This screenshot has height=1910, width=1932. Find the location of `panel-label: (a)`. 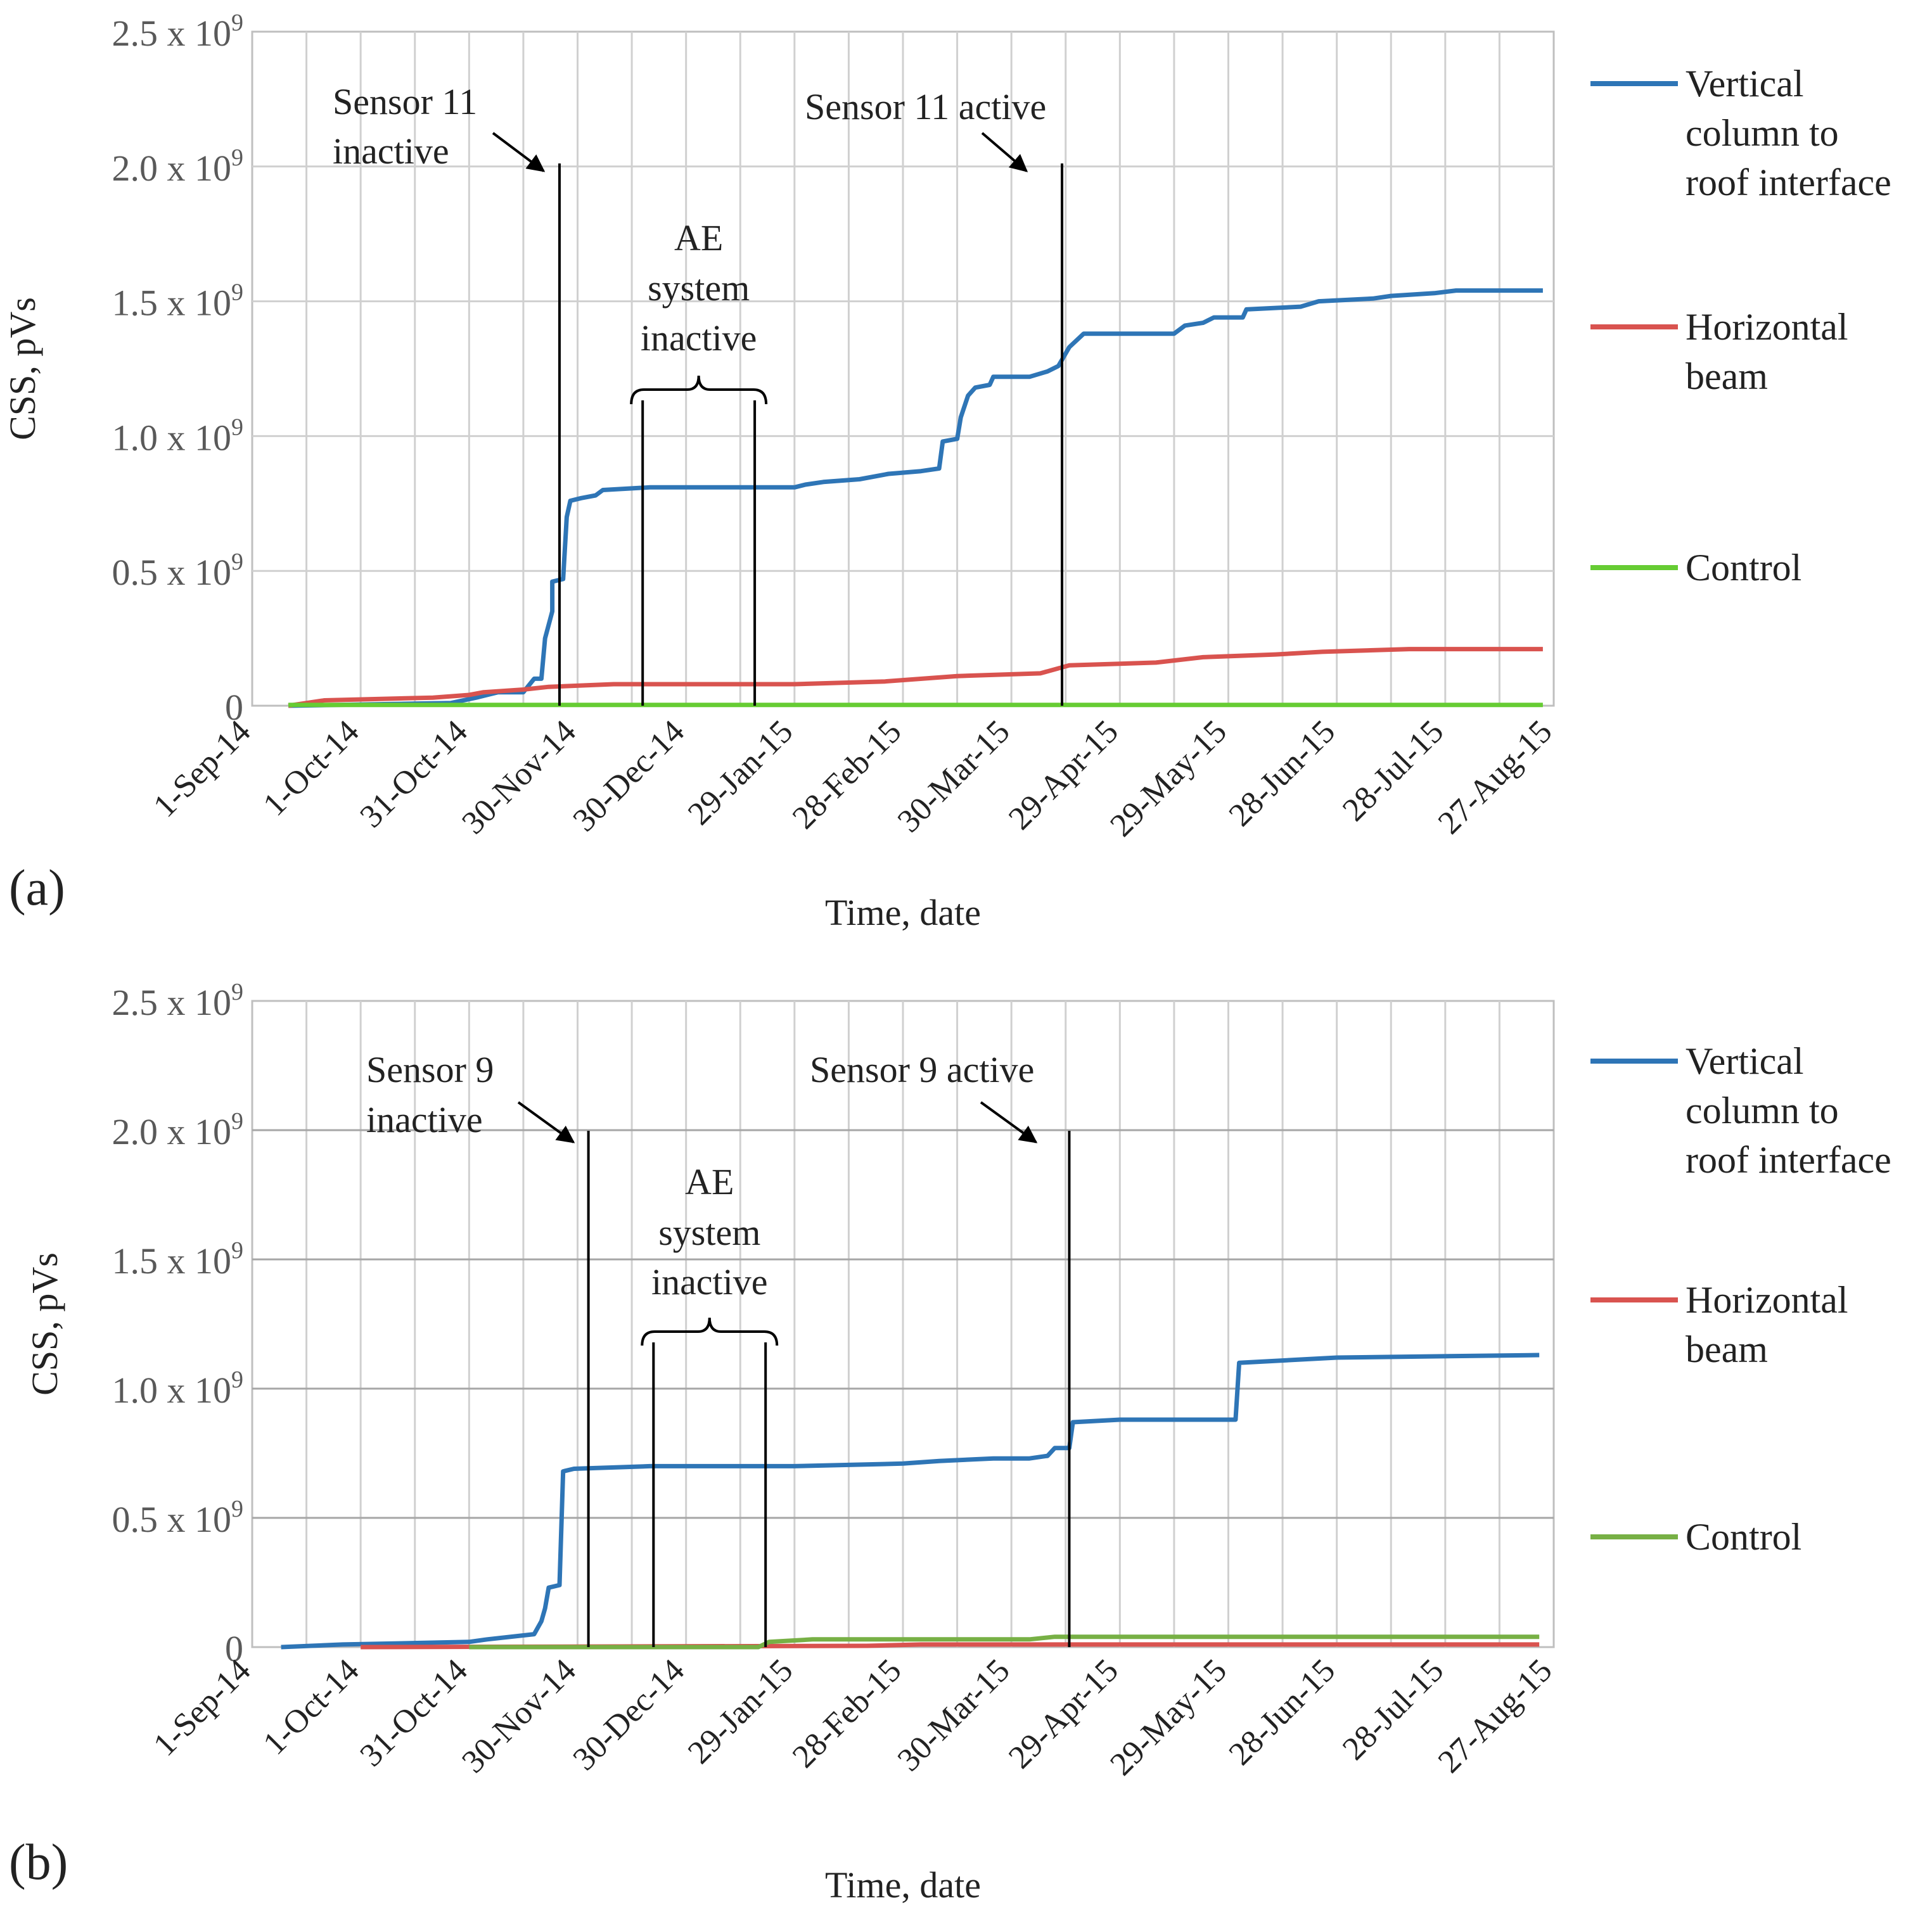

panel-label: (a) is located at coordinates (37, 888).